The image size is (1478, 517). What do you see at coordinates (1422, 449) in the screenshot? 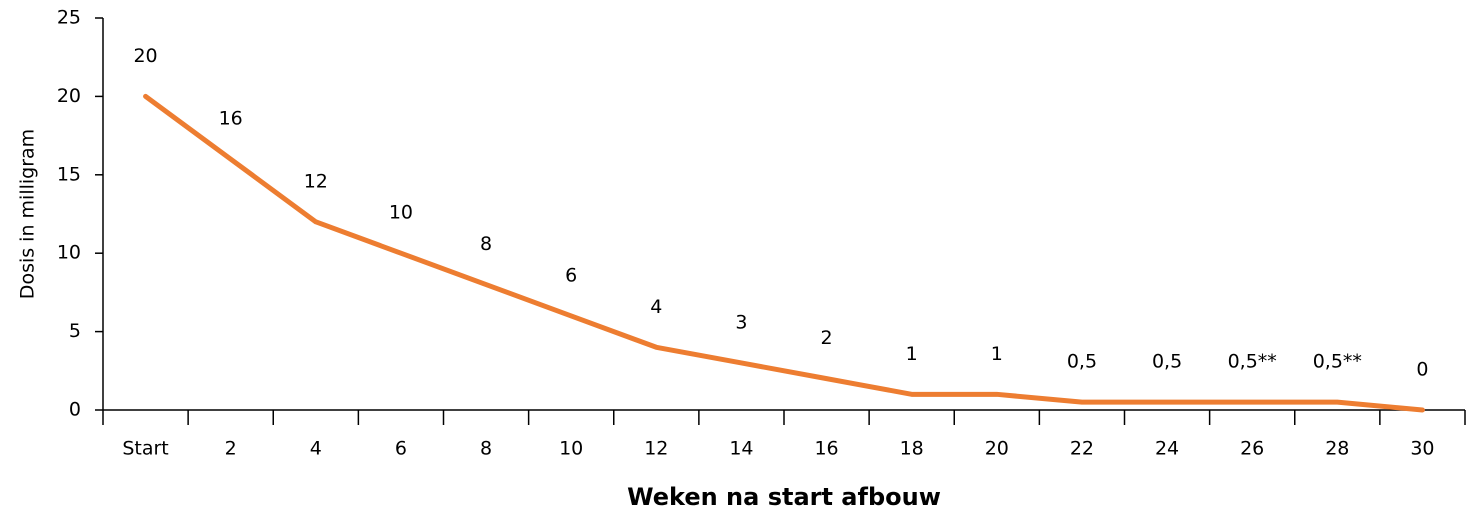
I see `x-tick-label: 30` at bounding box center [1422, 449].